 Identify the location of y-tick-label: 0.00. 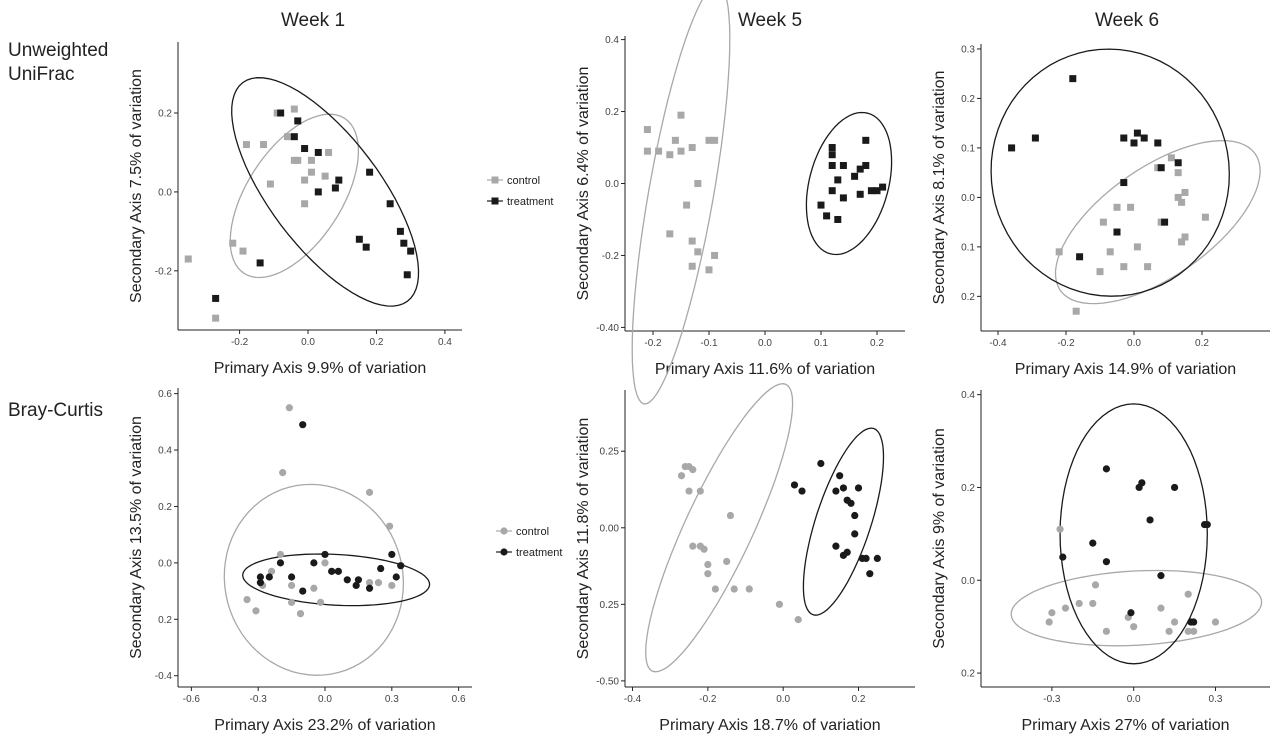
(610, 528).